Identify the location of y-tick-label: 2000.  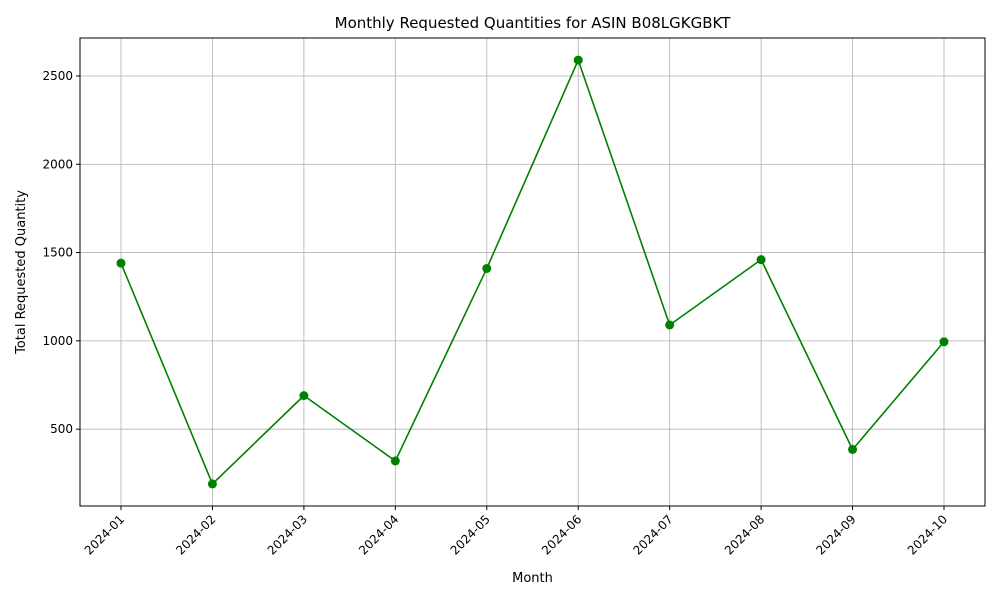
(57, 164).